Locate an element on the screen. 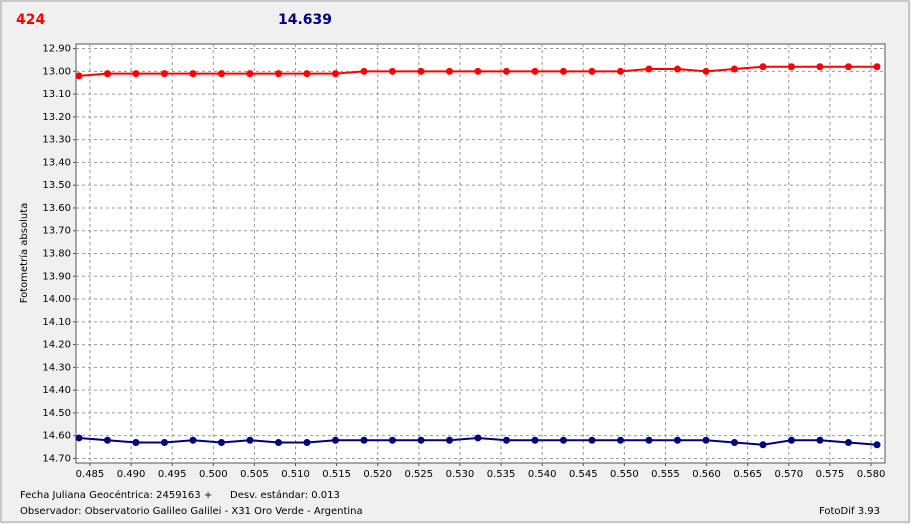  y-tick-label: 14.10 is located at coordinates (56, 322).